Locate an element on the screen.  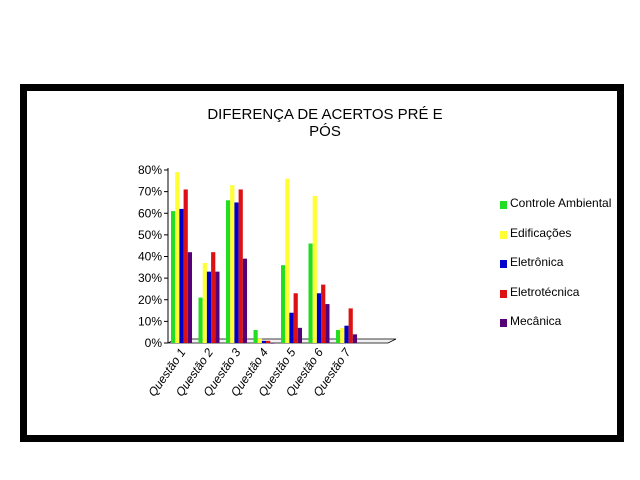
y-tick-label: 50% is located at coordinates (150, 235).